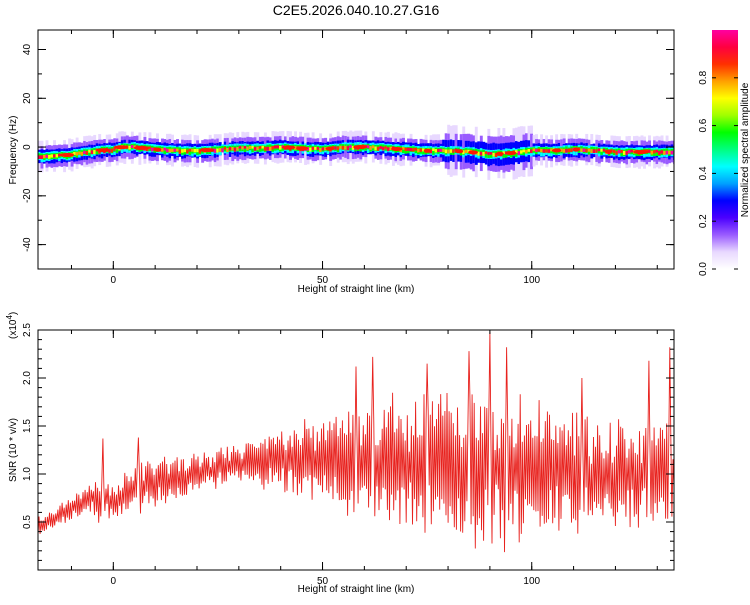 The height and width of the screenshot is (605, 750). What do you see at coordinates (12, 325) in the screenshot?
I see `snr-scale-label: (x104)` at bounding box center [12, 325].